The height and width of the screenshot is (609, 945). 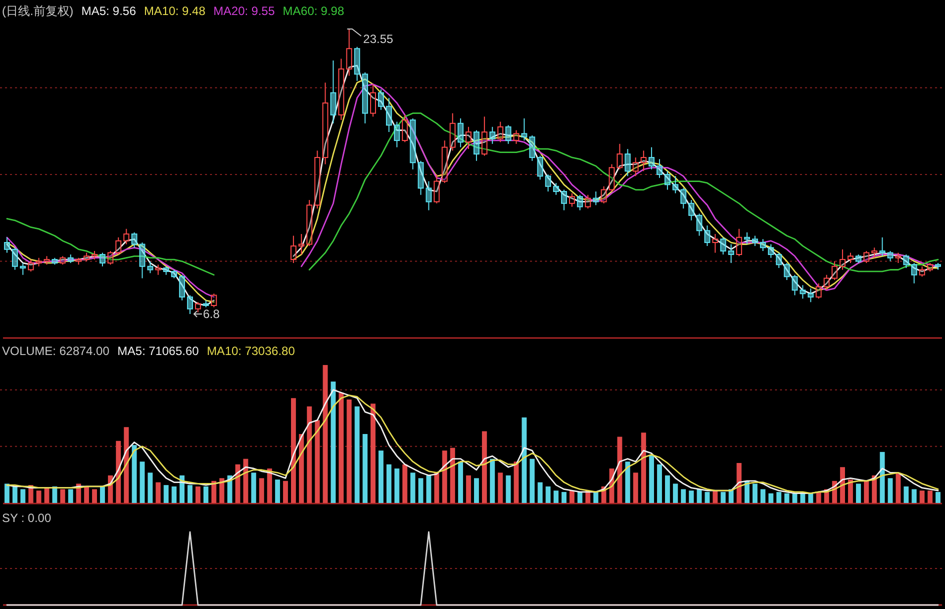 I want to click on text: MA10: 73036.80, so click(x=251, y=351).